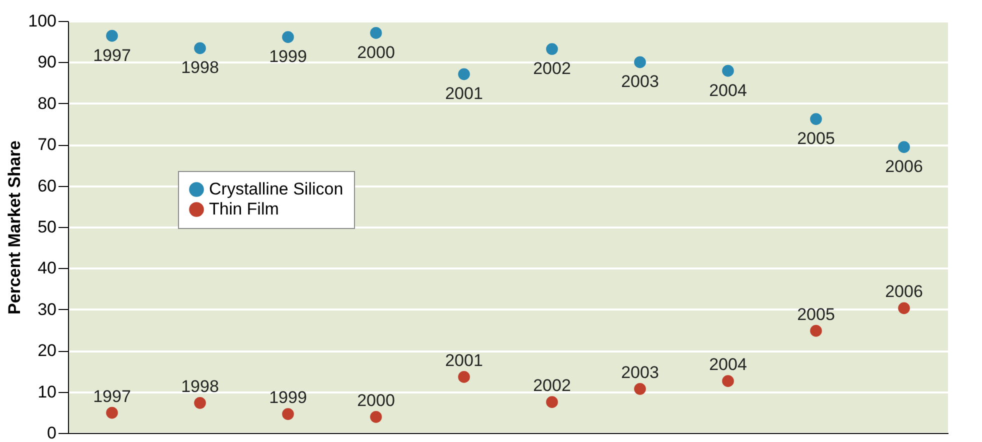 Image resolution: width=982 pixels, height=442 pixels. What do you see at coordinates (276, 189) in the screenshot?
I see `legend-label: Crystalline Silicon` at bounding box center [276, 189].